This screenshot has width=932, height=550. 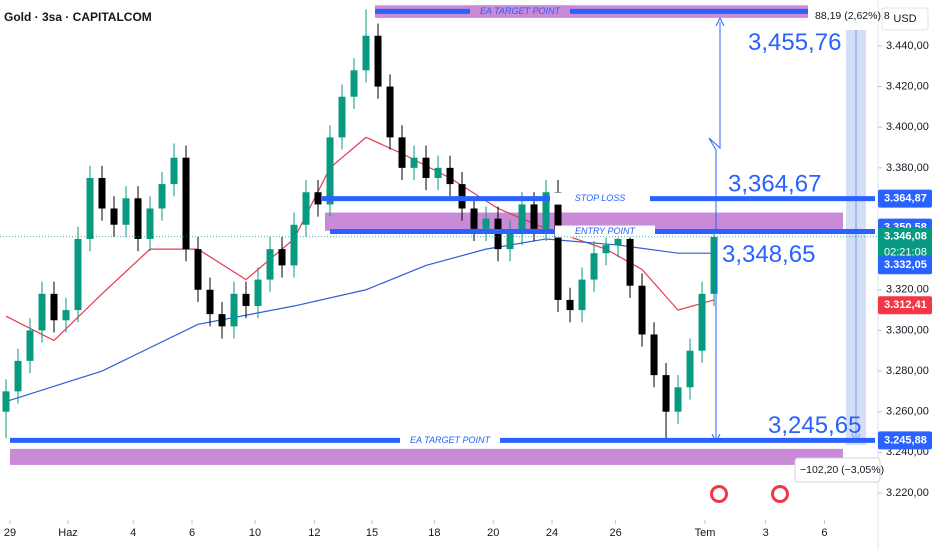 I want to click on x-tick-label: 24, so click(x=552, y=533).